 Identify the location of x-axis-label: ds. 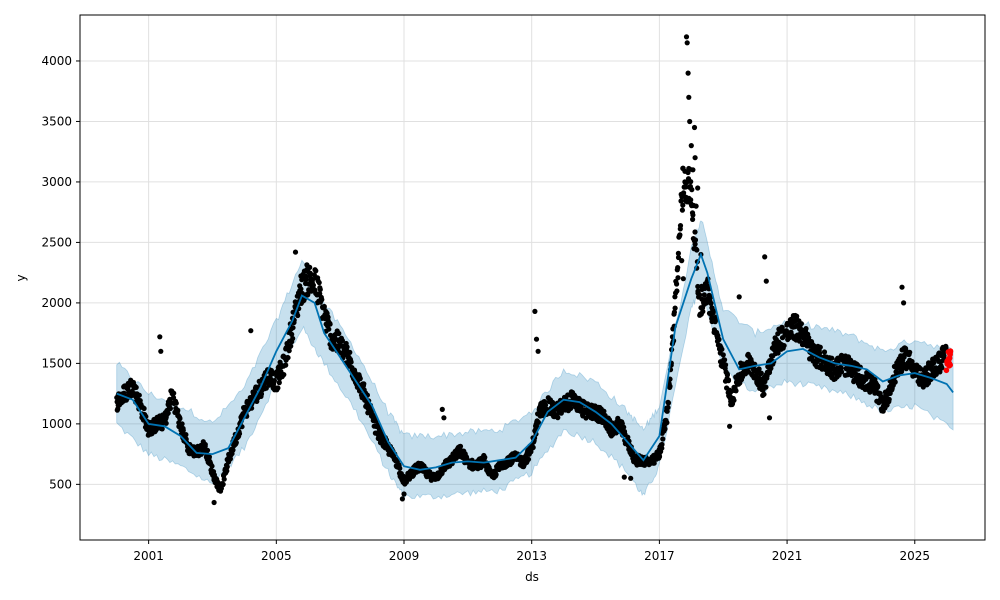
(532, 577).